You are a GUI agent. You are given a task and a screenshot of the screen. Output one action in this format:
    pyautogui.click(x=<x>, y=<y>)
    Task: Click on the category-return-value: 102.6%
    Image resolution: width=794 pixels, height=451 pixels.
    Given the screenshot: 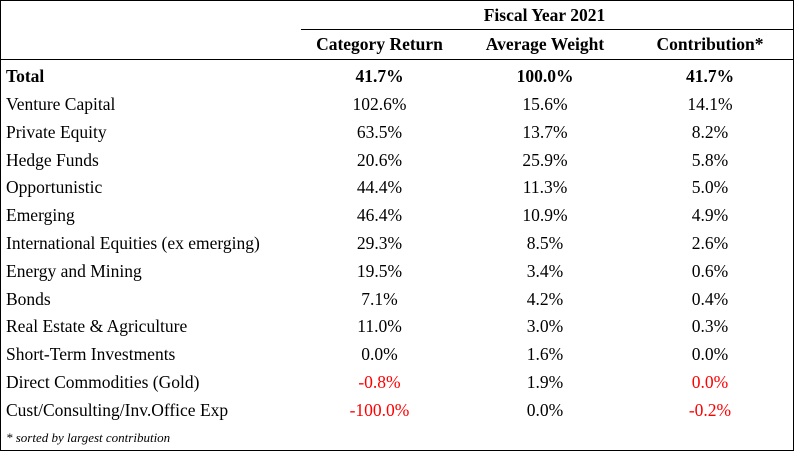 What is the action you would take?
    pyautogui.click(x=379, y=104)
    